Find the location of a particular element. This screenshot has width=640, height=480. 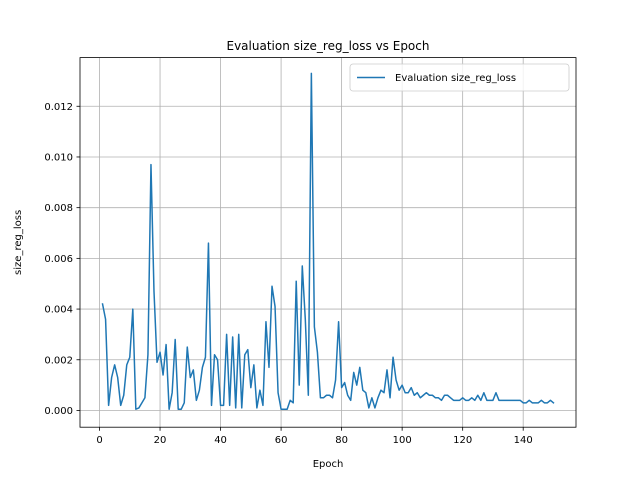

x-tick-label: 20 is located at coordinates (160, 440).